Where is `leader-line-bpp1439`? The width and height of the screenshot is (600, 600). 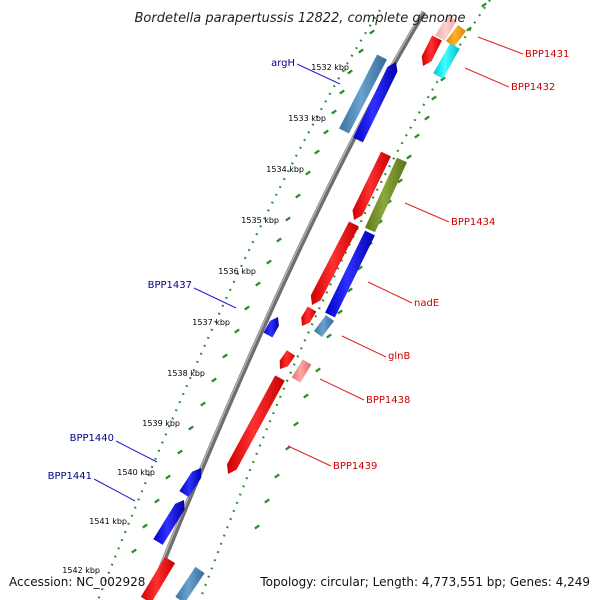 leader-line-bpp1439 is located at coordinates (309, 456).